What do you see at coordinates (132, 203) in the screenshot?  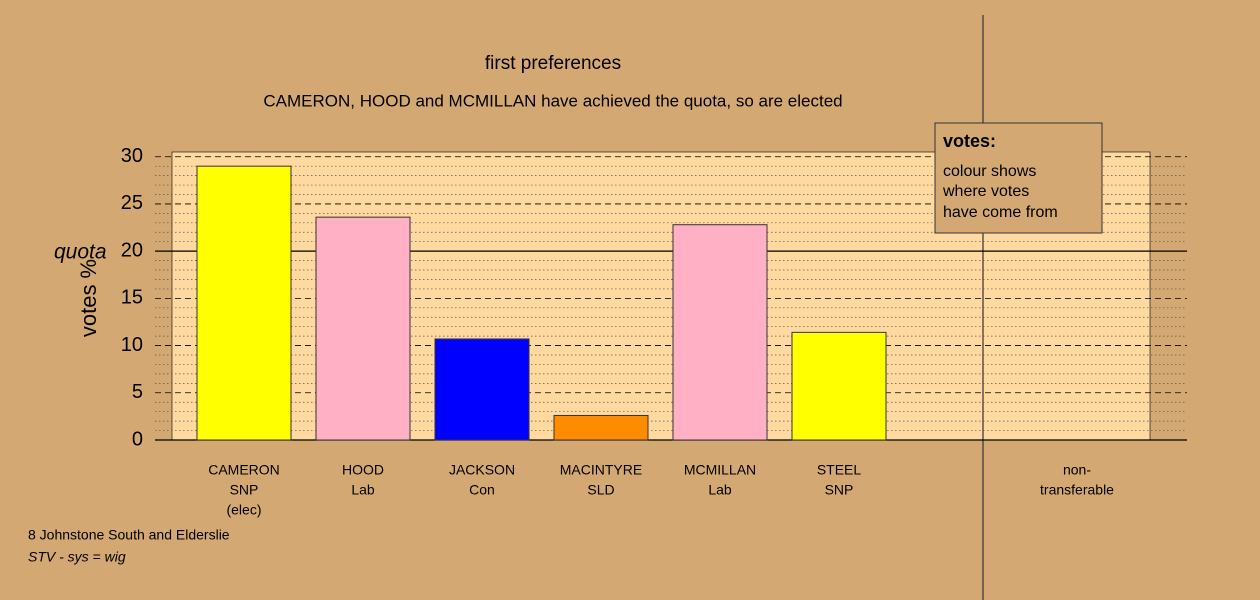 I see `y-tick-label: 25` at bounding box center [132, 203].